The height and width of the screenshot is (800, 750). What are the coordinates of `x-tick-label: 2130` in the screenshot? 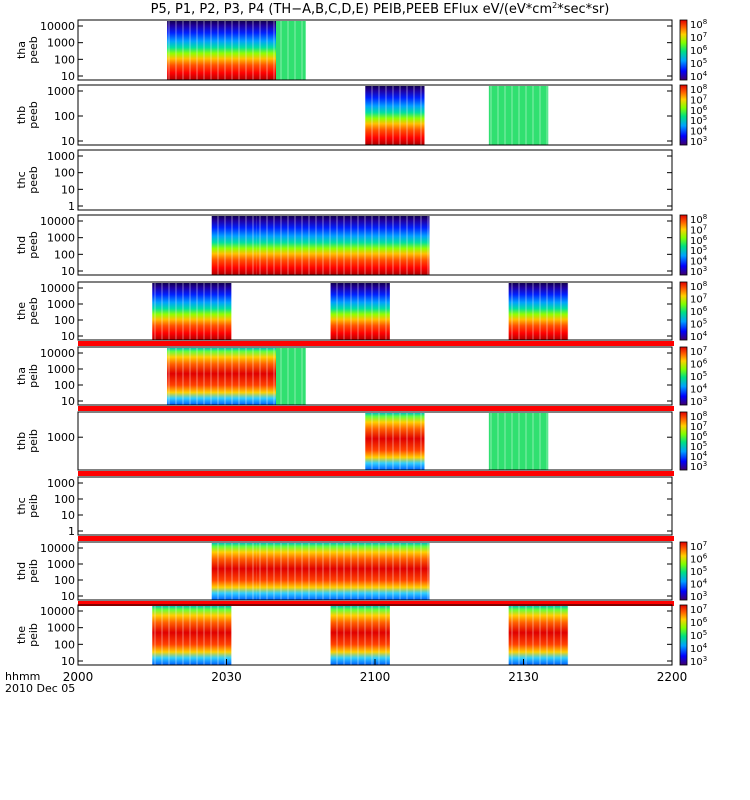 It's located at (523, 677).